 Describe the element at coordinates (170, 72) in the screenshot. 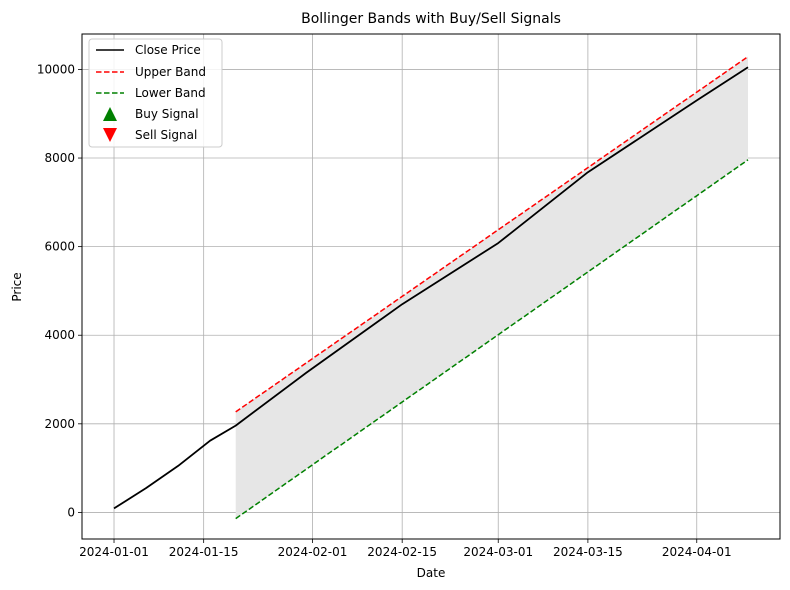

I see `legend-upper-band: Upper Band` at that location.